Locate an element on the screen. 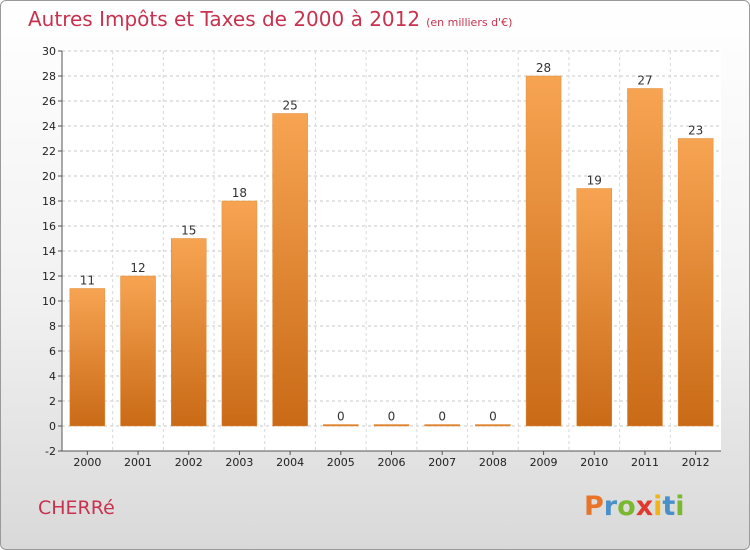 This screenshot has width=750, height=550. y-tick-label: 22 is located at coordinates (49, 151).